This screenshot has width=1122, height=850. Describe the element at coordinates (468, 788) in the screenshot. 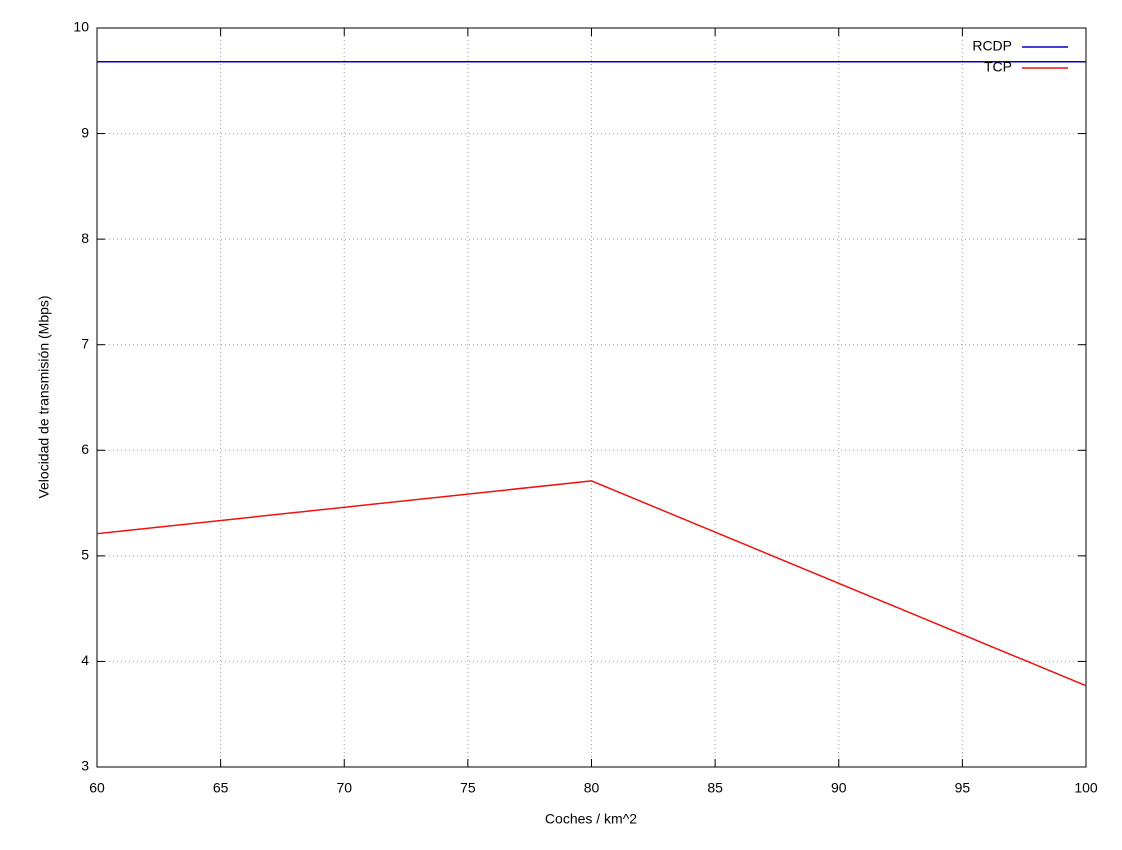

I see `x-tick-label: 75` at that location.